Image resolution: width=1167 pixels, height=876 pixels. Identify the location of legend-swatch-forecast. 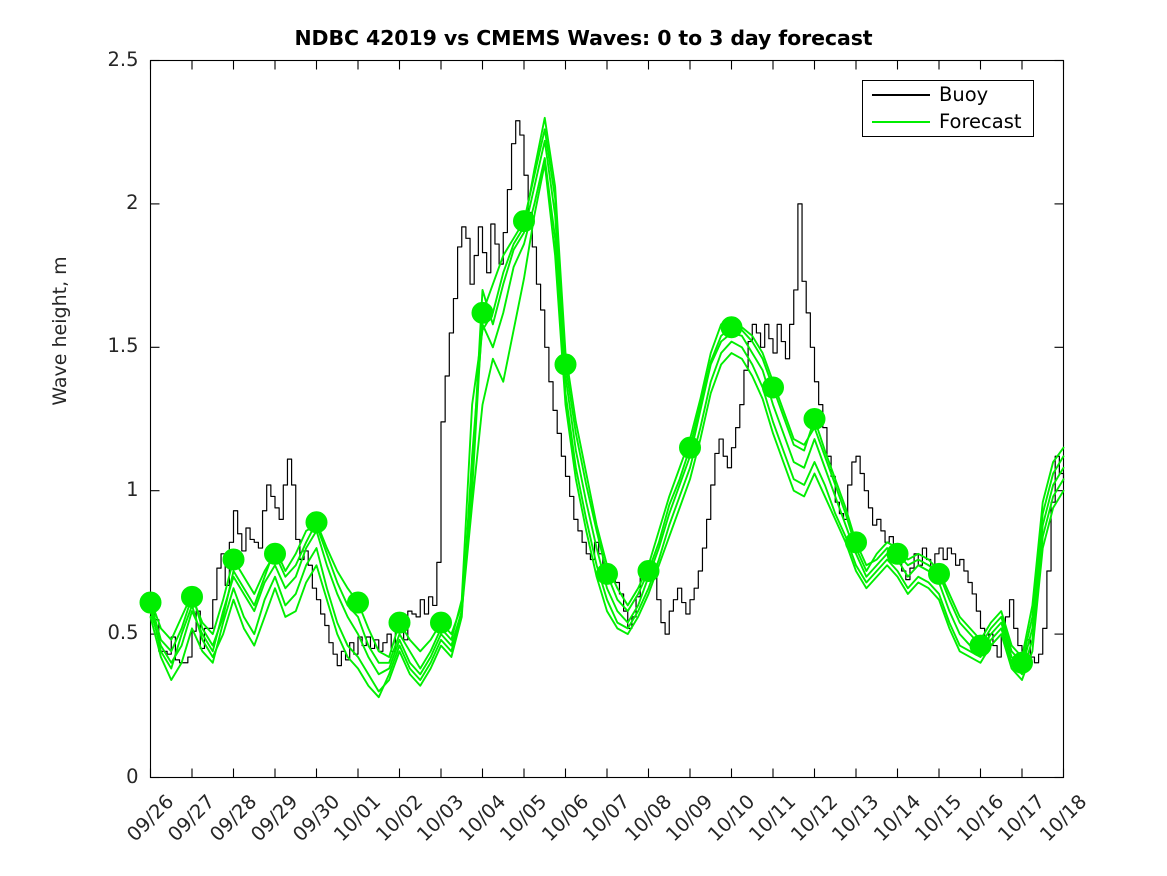
(901, 122).